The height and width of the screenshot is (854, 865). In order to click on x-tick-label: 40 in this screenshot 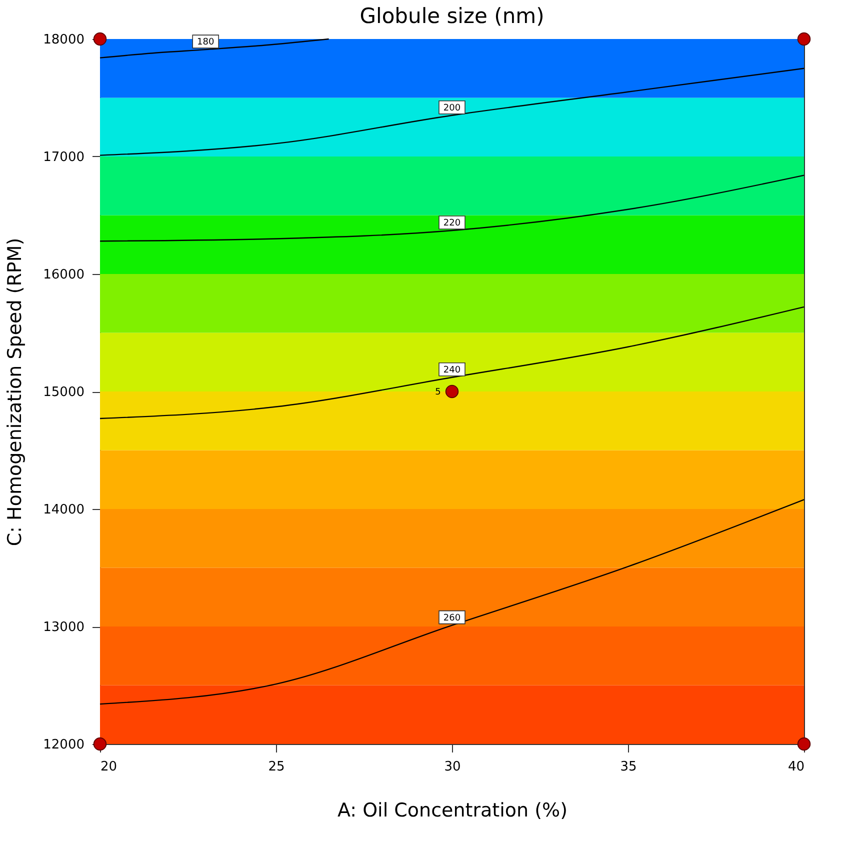, I will do `click(796, 767)`.